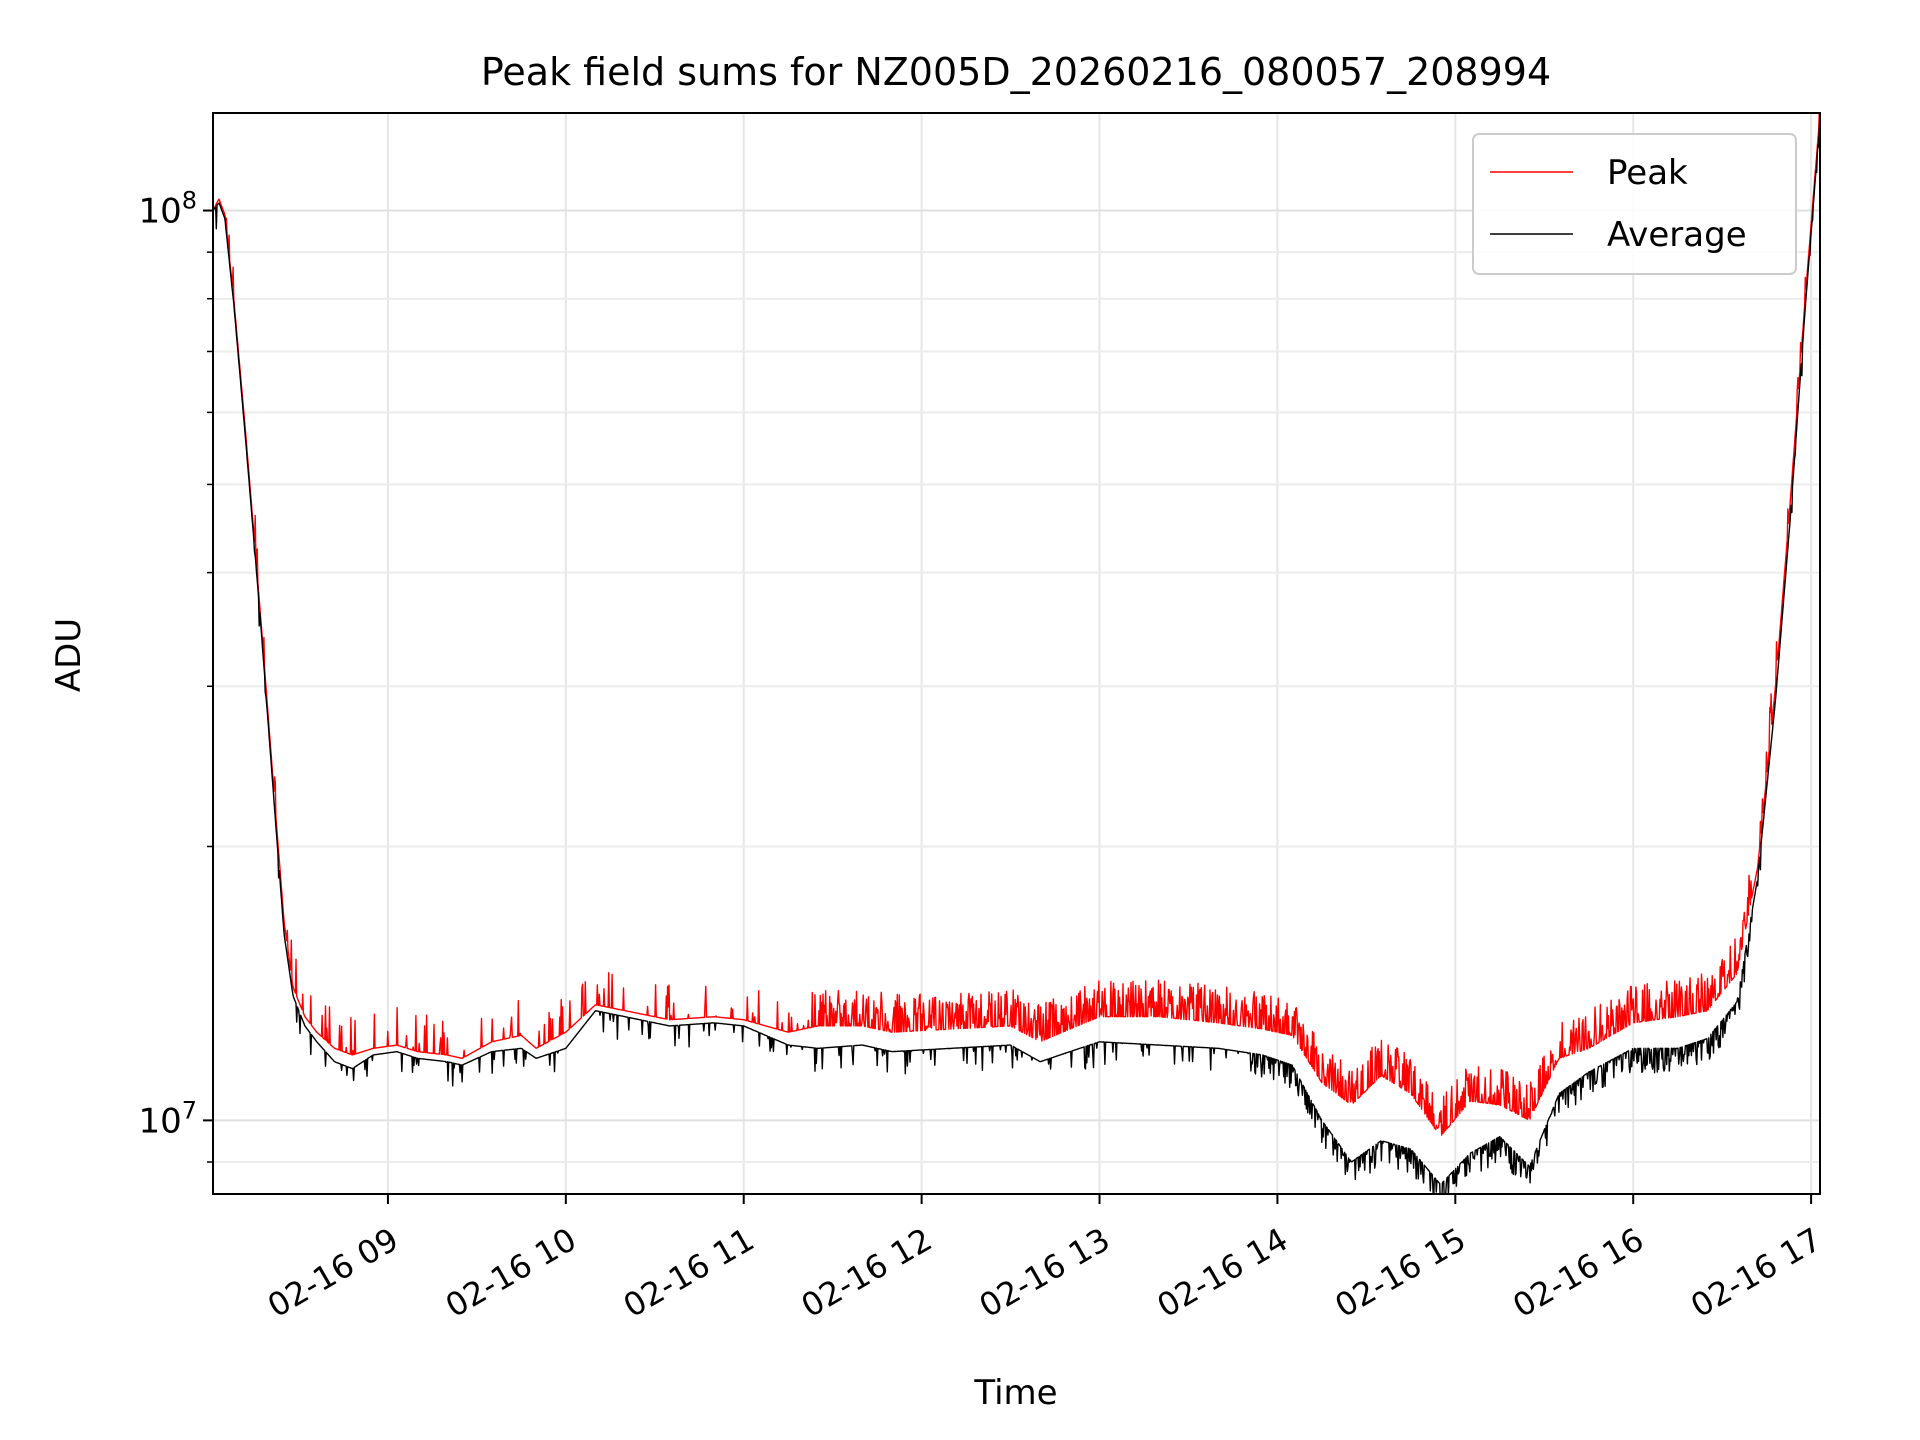 The image size is (1920, 1440). Describe the element at coordinates (1677, 235) in the screenshot. I see `legend-label-average: Average` at that location.